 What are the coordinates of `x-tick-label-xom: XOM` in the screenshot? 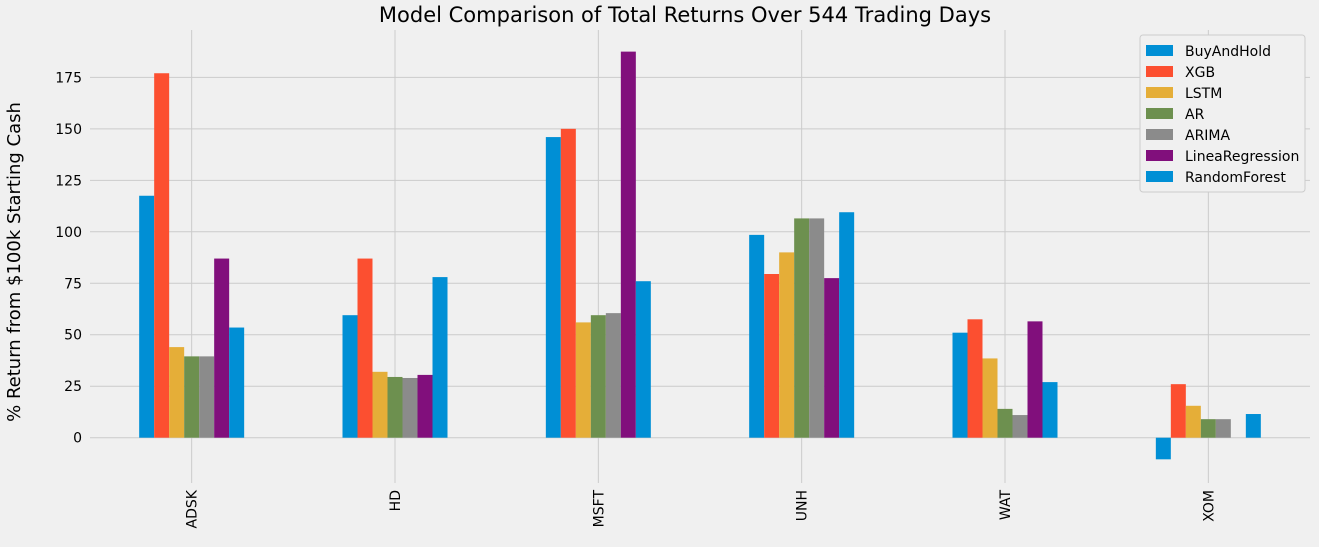 It's located at (1209, 506).